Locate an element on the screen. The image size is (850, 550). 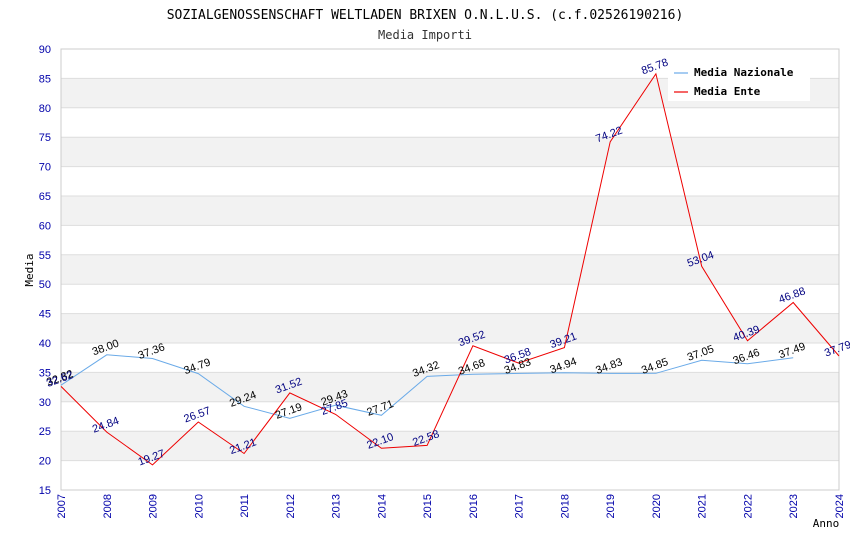
x-tick-label: 2022 is located at coordinates (748, 506).